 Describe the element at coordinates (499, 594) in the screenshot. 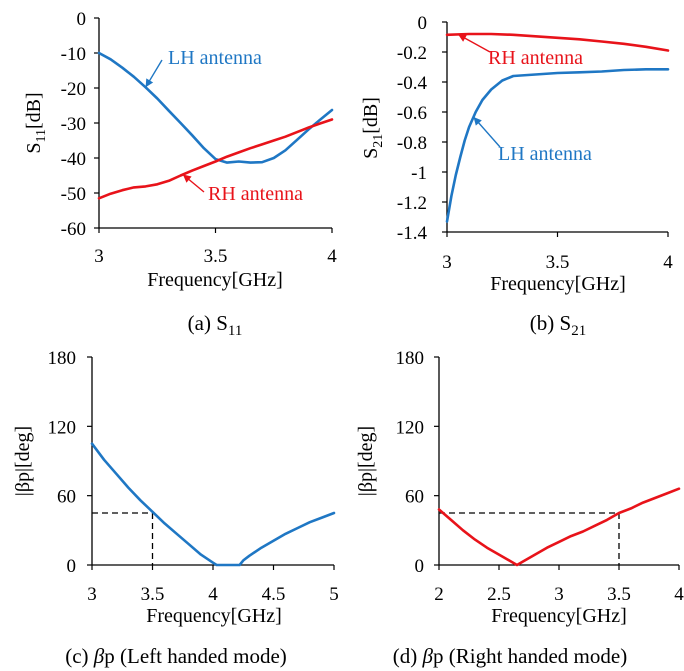

I see `x-tick-label: 2.5` at that location.